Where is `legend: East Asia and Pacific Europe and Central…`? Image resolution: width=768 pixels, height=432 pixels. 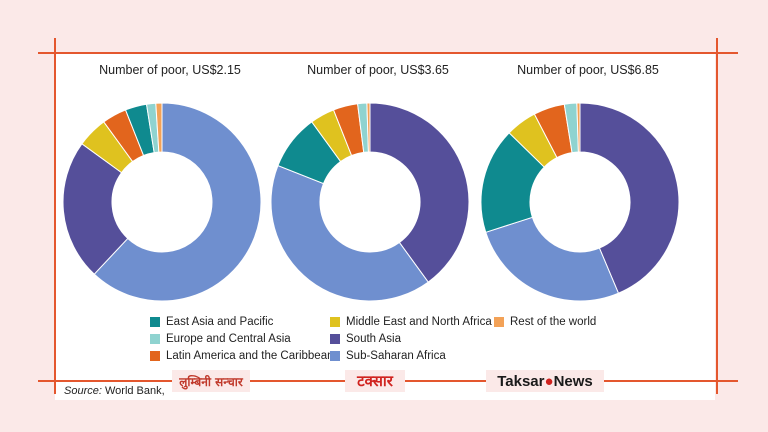
legend: East Asia and Pacific Europe and Central… is located at coordinates (385, 341).